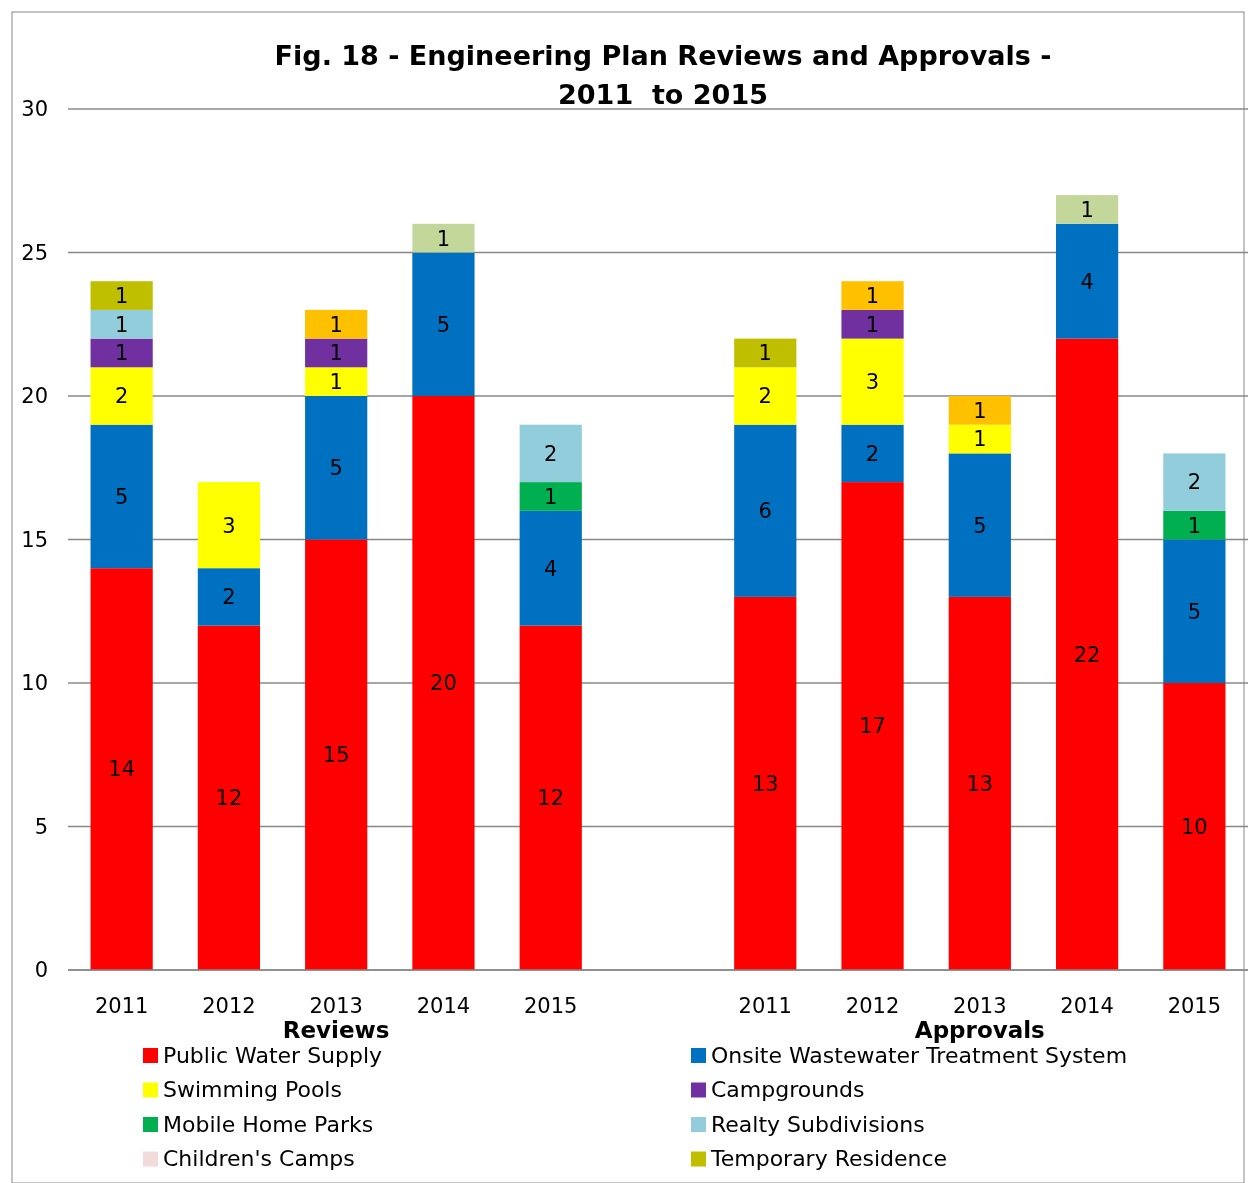 This screenshot has width=1249, height=1183. I want to click on data-label: 22, so click(1087, 654).